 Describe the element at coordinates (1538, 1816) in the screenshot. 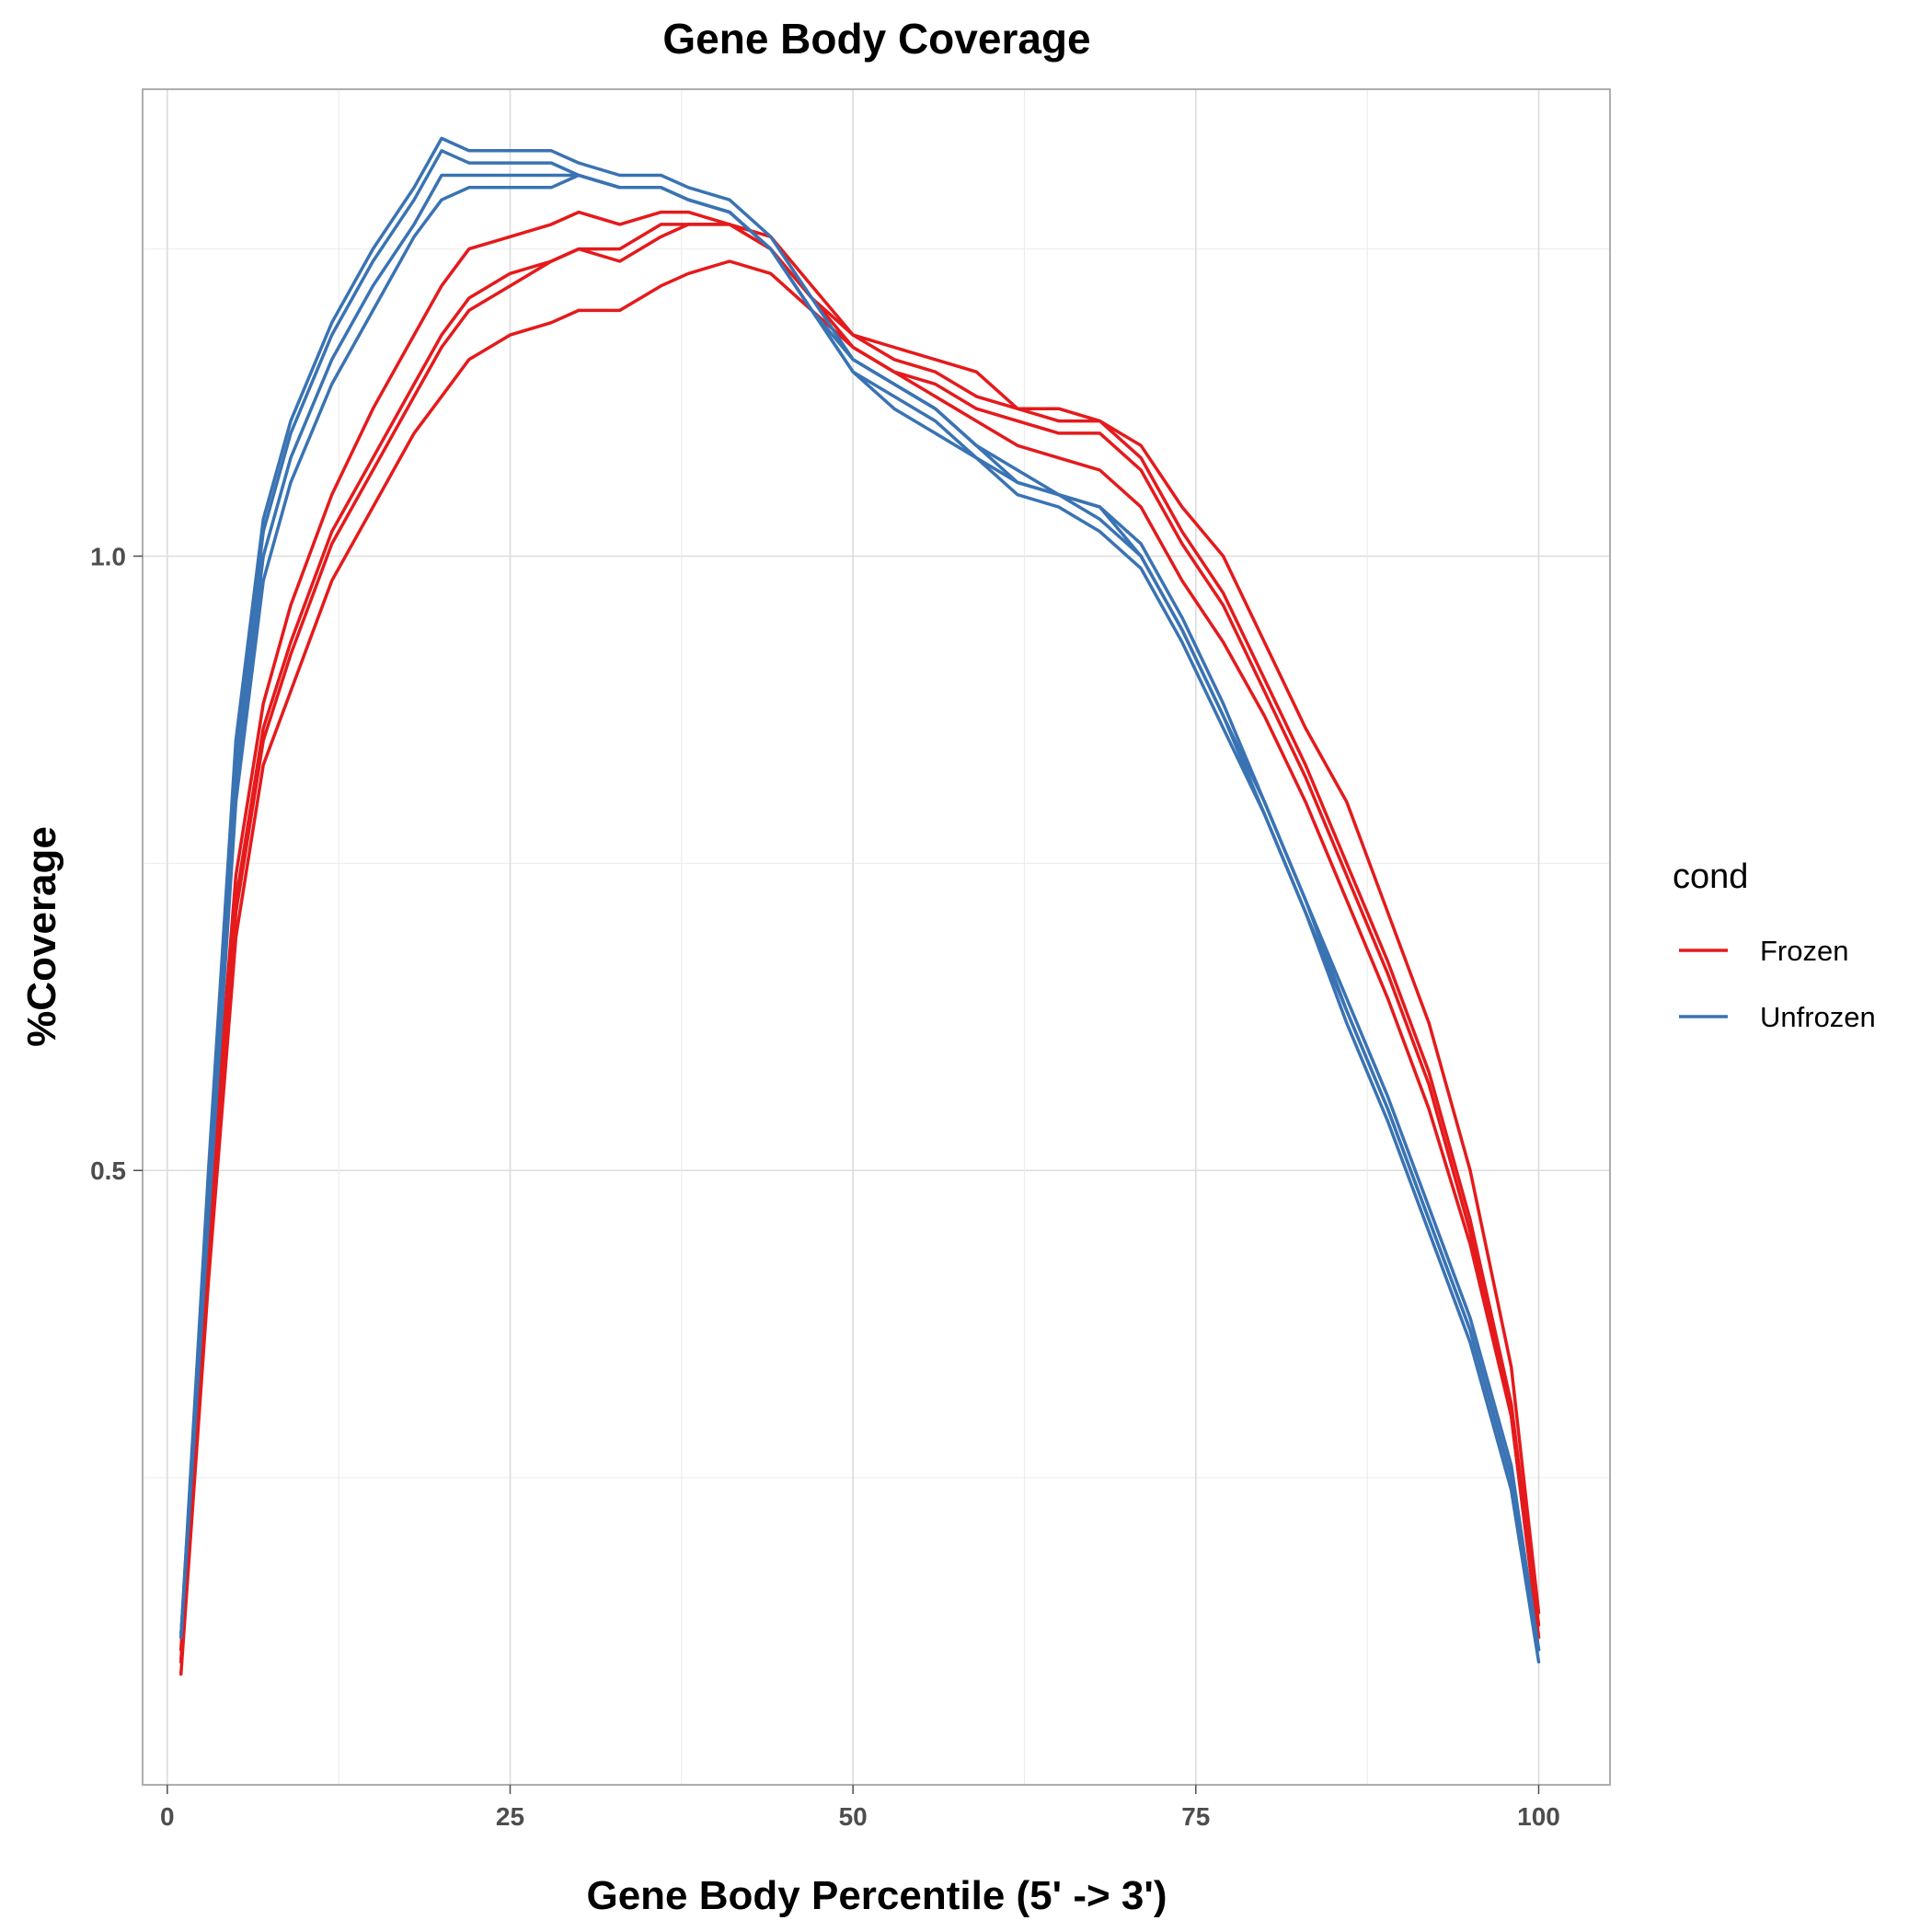

I see `x-tick-label: 100` at that location.